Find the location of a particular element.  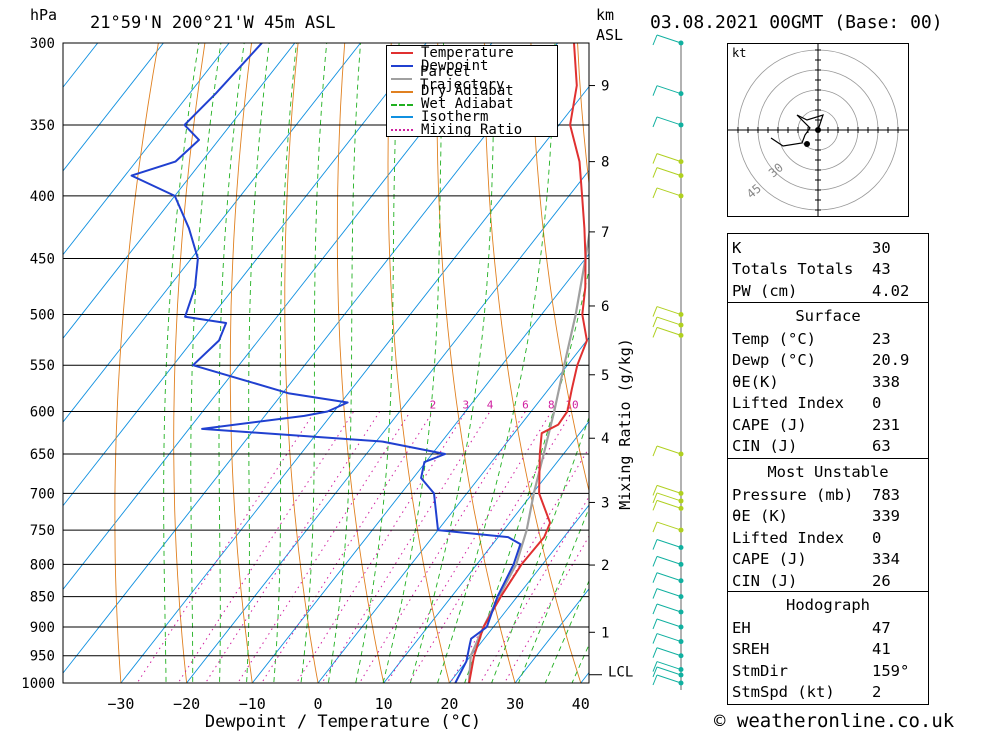

temperature-tick-label: 10 is located at coordinates (384, 704).